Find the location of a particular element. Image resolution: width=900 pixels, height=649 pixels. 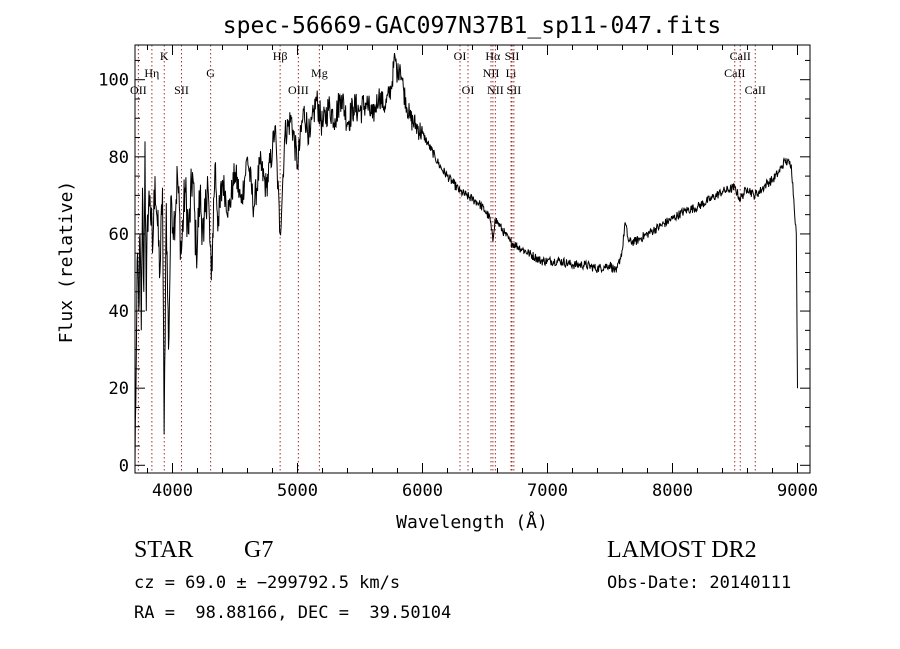

y-tick-label: 40 is located at coordinates (119, 312).